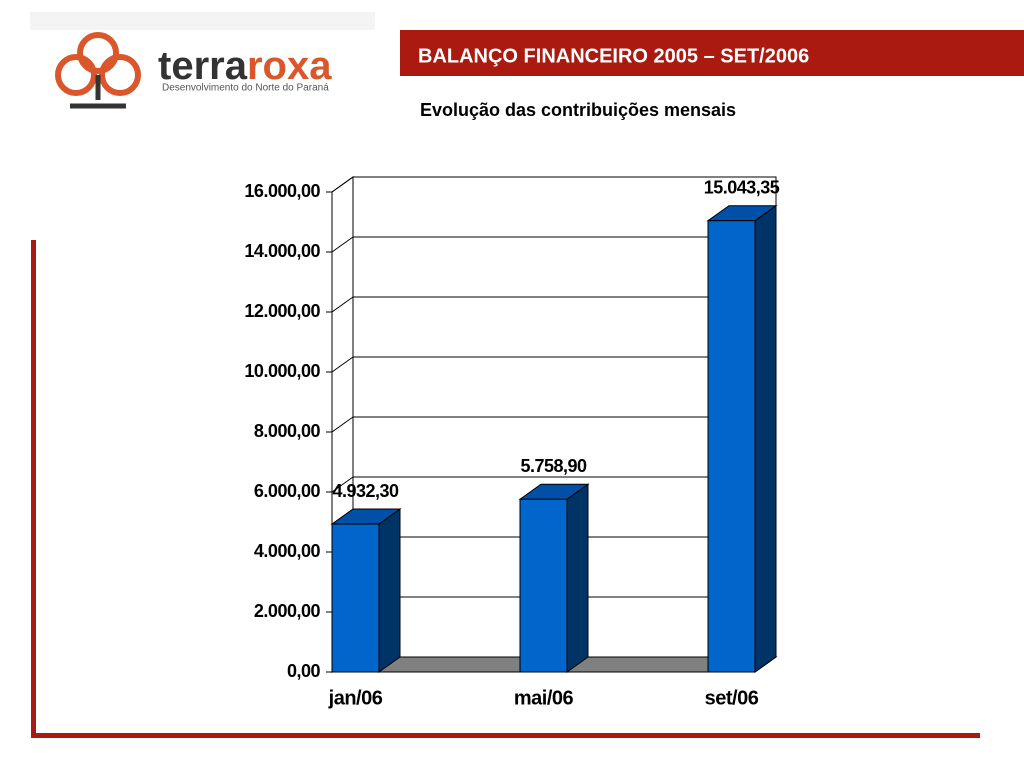 The width and height of the screenshot is (1024, 773). I want to click on x-tick-label: jan/06, so click(355, 698).